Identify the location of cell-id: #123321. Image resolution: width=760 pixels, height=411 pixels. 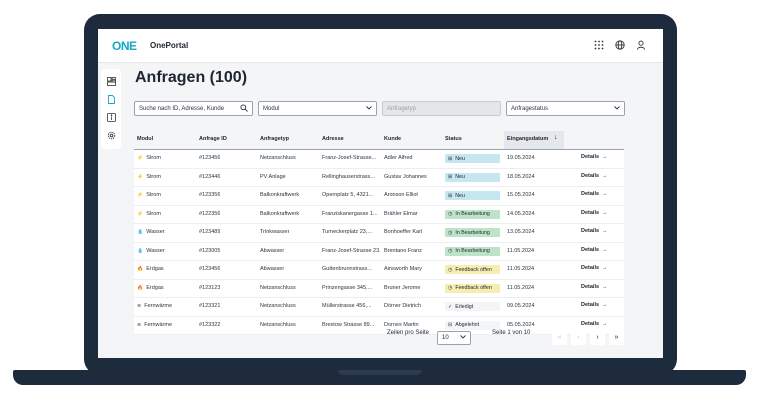
(210, 306).